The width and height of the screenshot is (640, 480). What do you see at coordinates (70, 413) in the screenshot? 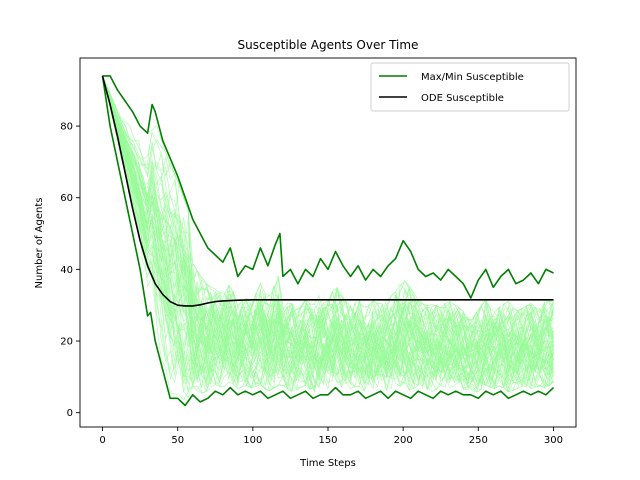
I see `y-tick-label-0: 0` at bounding box center [70, 413].